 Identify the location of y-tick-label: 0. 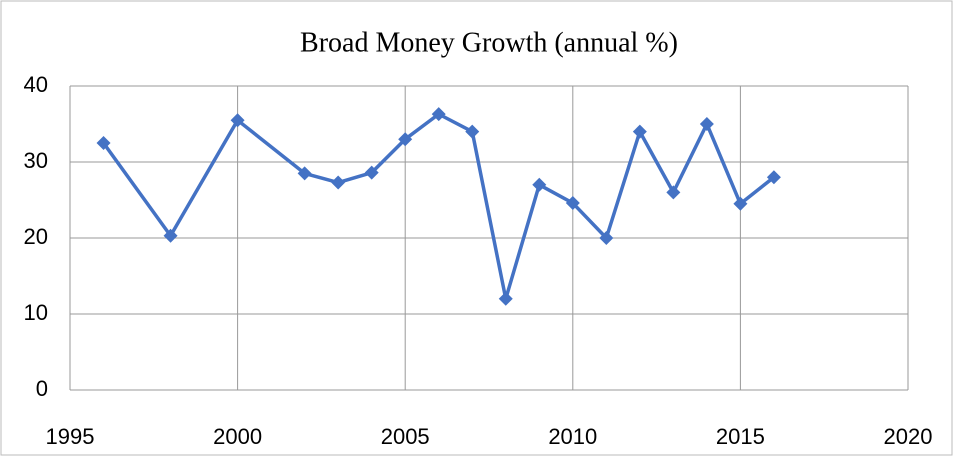
(42, 388).